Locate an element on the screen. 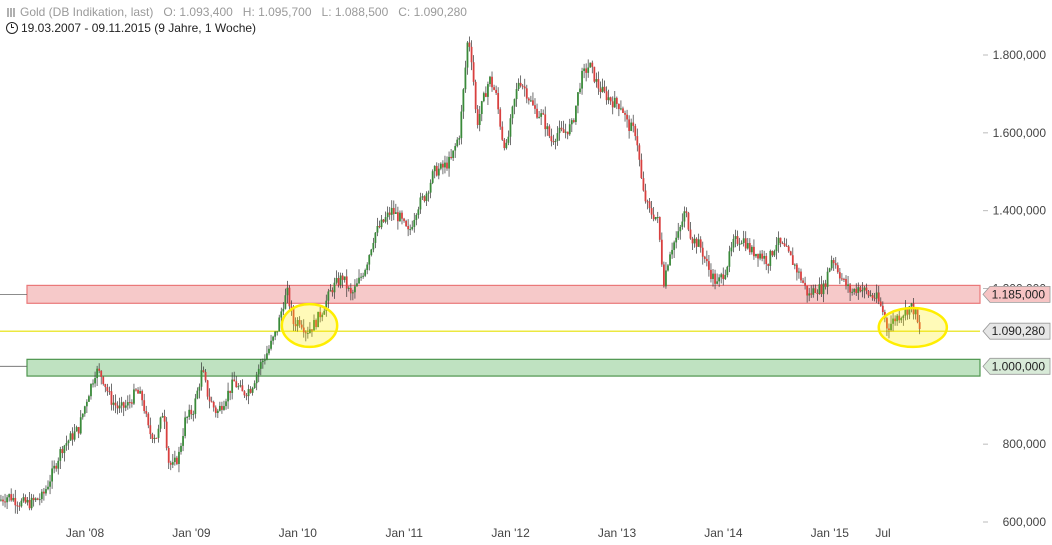 This screenshot has width=1052, height=545. y-tick-label: 1.600,000 is located at coordinates (1020, 133).